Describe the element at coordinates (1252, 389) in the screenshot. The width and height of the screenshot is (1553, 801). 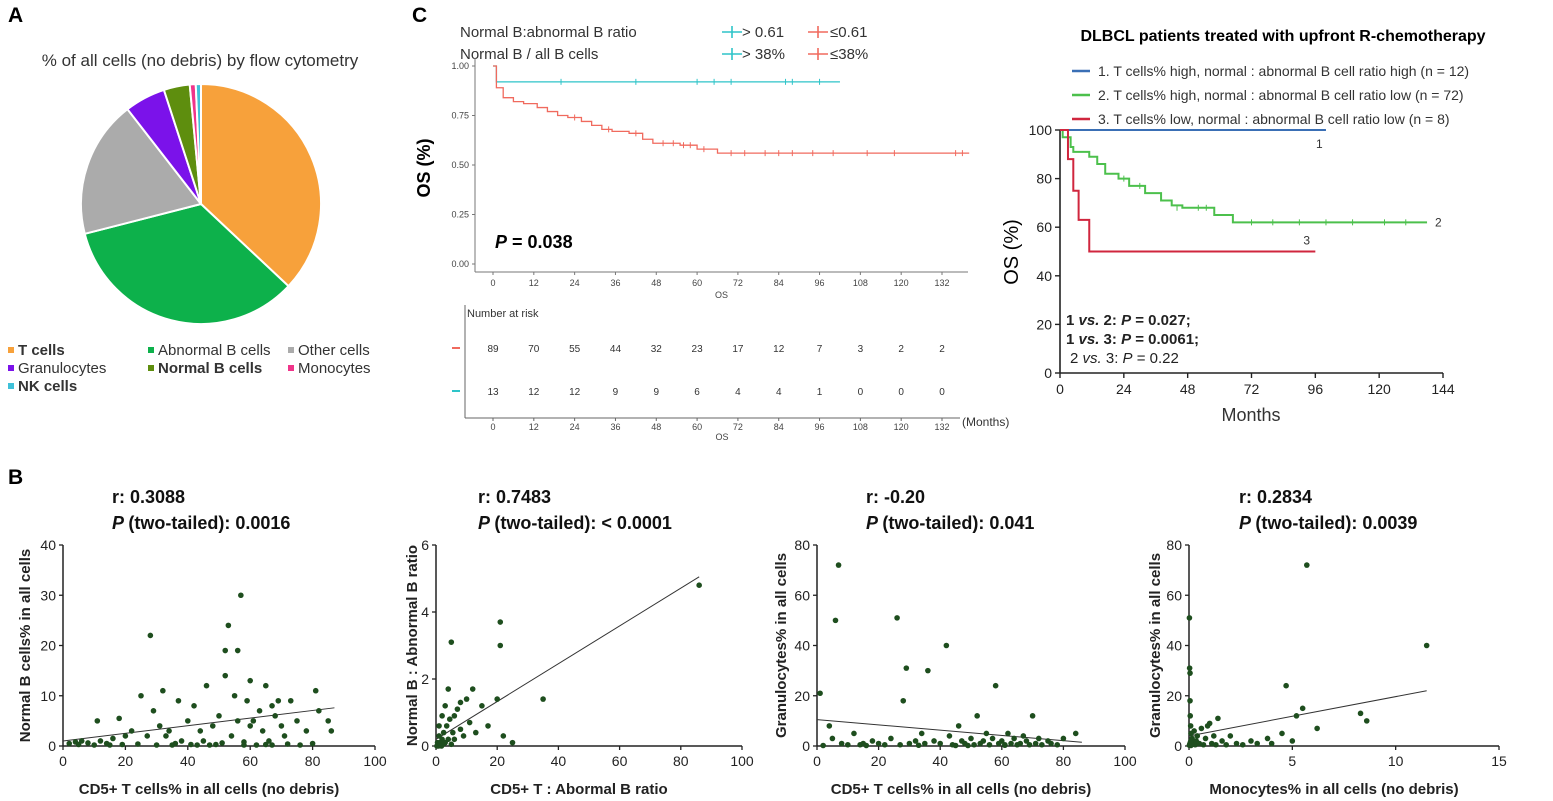
I see `km-right-xtick-label: 72` at that location.